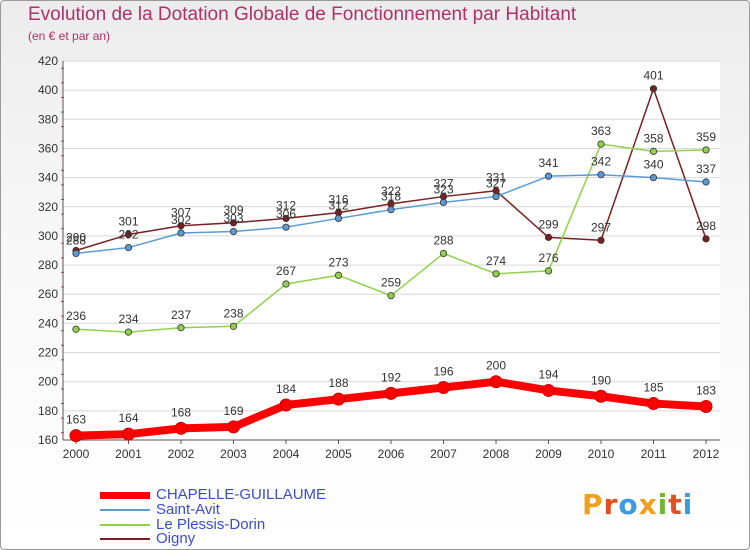 This screenshot has height=550, width=750. Describe the element at coordinates (286, 227) in the screenshot. I see `point-saint-avit-2004` at that location.